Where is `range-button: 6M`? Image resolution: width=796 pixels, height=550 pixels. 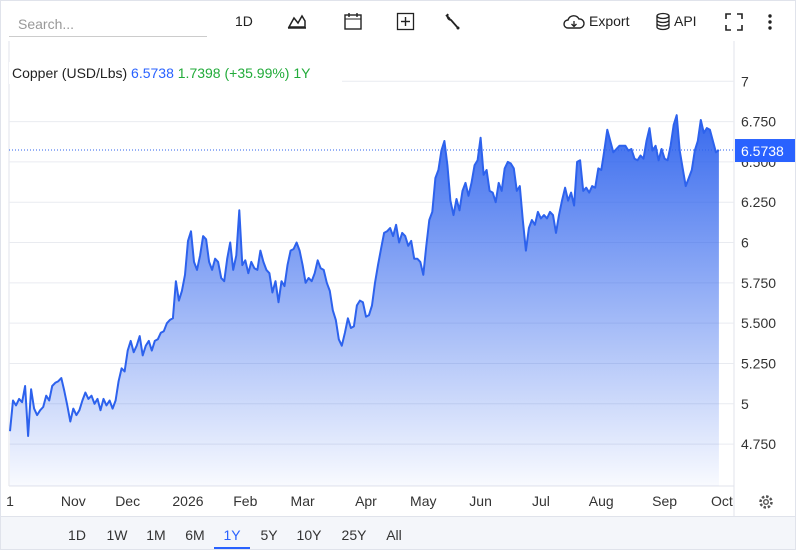 range-button: 6M is located at coordinates (195, 535).